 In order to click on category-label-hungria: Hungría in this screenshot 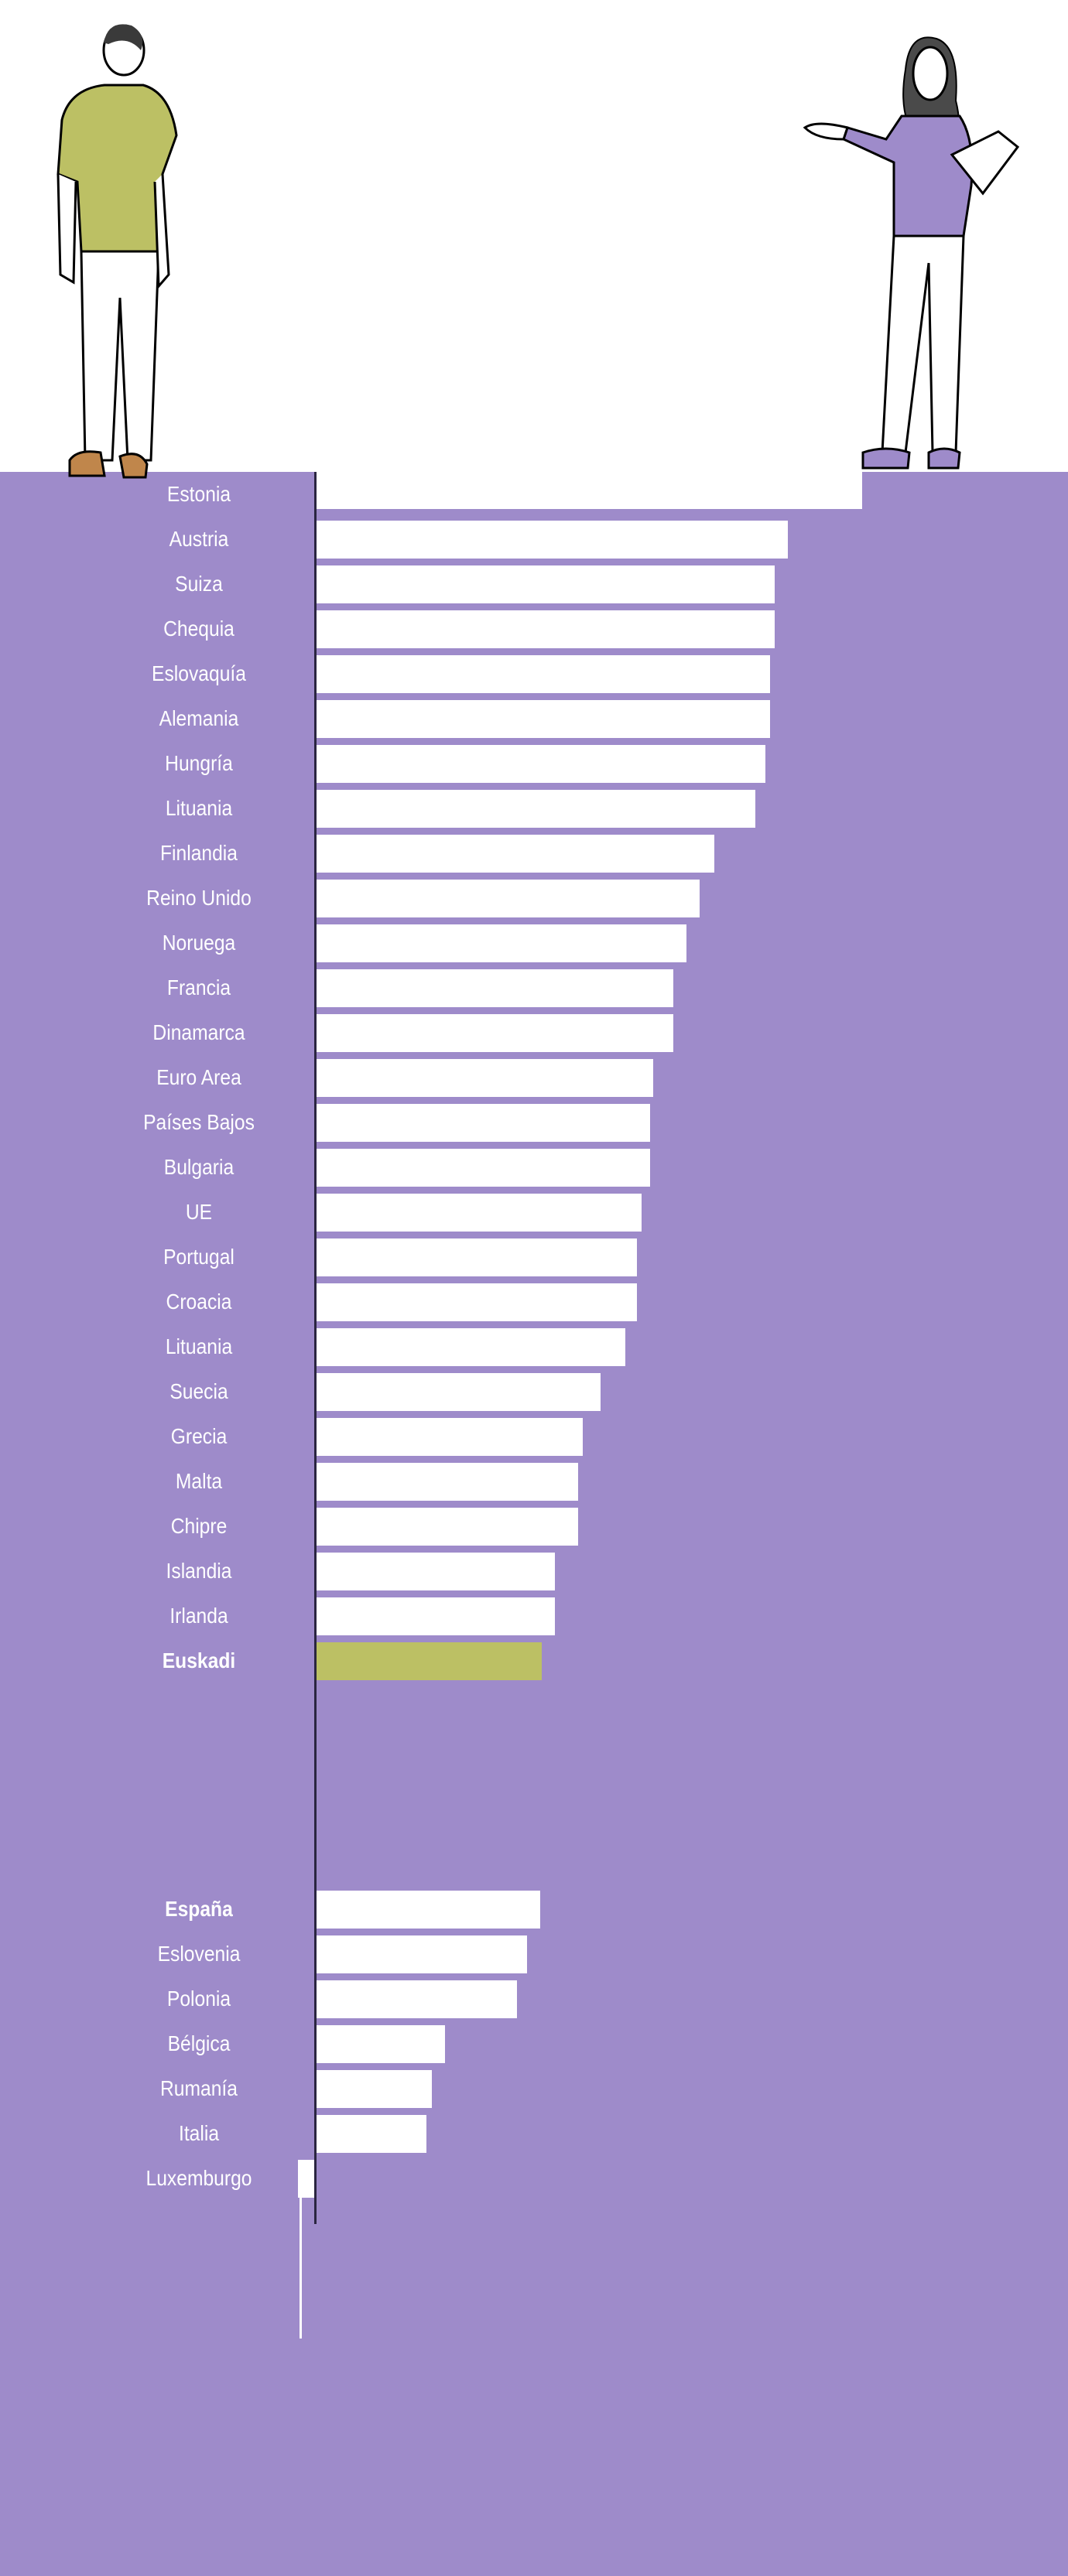, I will do `click(199, 763)`.